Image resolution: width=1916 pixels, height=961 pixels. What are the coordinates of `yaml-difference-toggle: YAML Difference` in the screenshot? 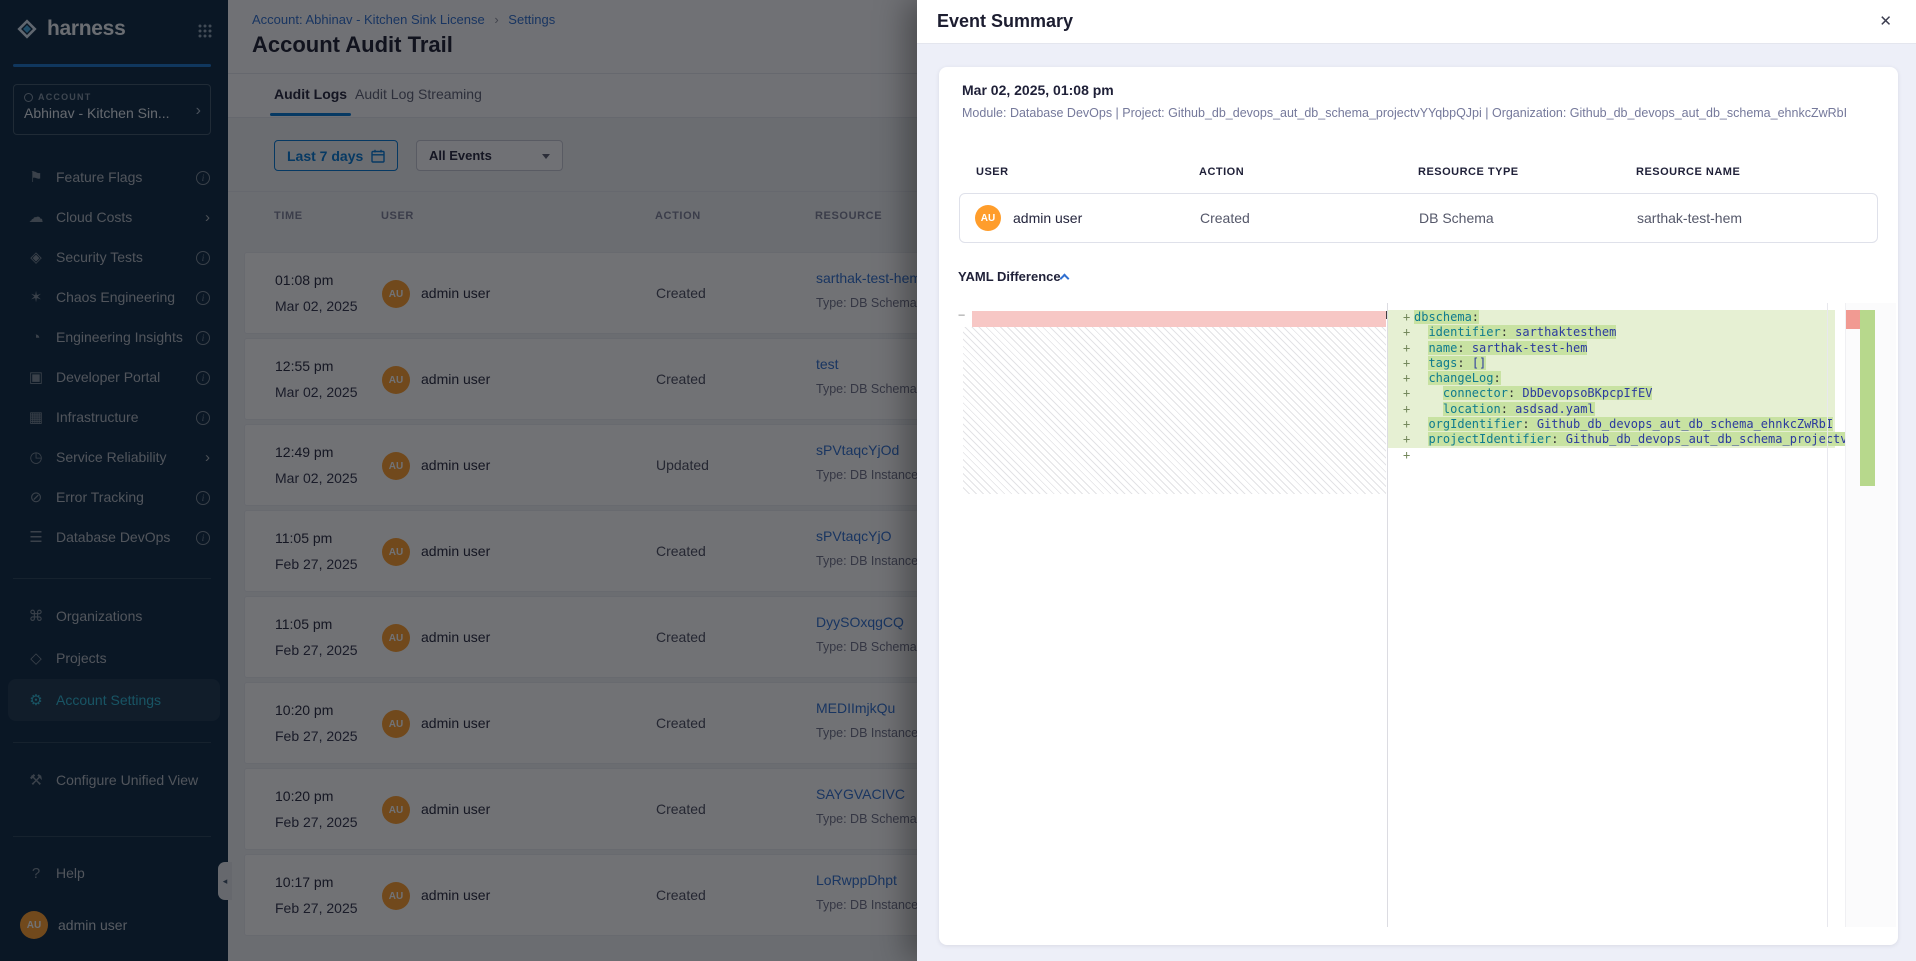 It's located at (1009, 276).